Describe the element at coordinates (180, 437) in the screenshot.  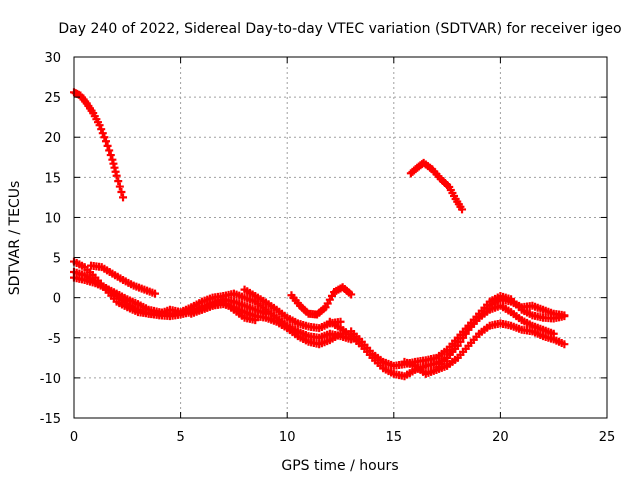
I see `x-tick-label: 5` at that location.